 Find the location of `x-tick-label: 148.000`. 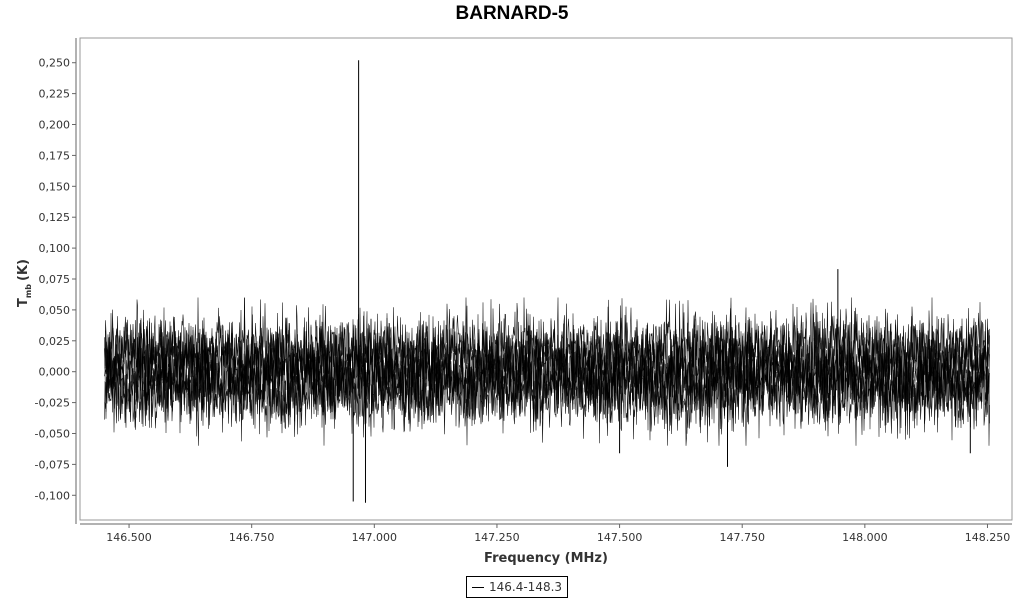

x-tick-label: 148.000 is located at coordinates (865, 537).